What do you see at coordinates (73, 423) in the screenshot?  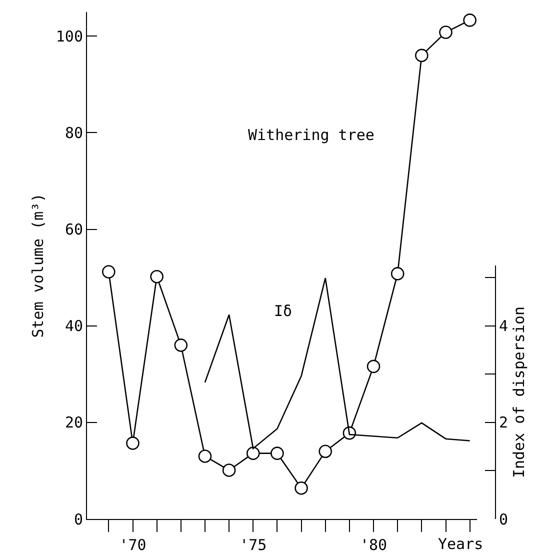 I see `y-tick-label: 20` at bounding box center [73, 423].